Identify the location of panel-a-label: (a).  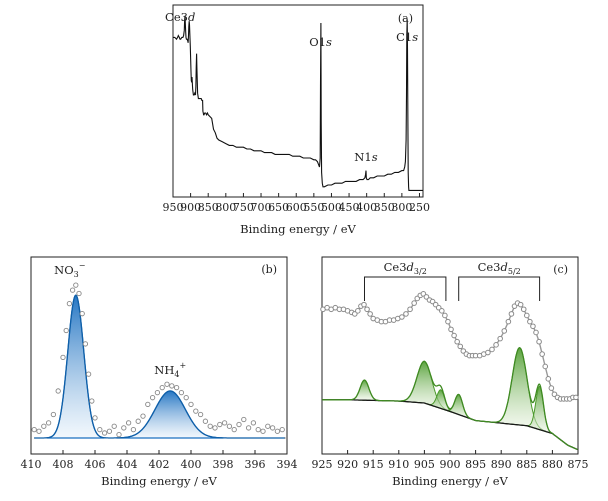
(405, 18).